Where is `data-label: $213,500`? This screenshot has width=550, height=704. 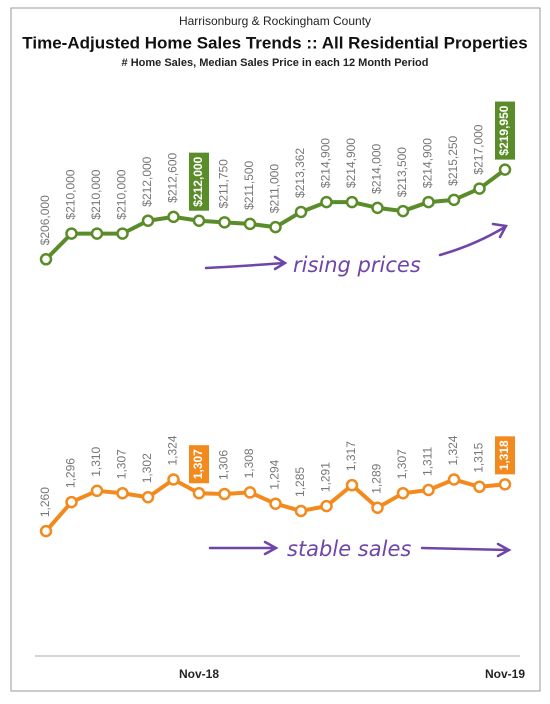
data-label: $213,500 is located at coordinates (402, 172).